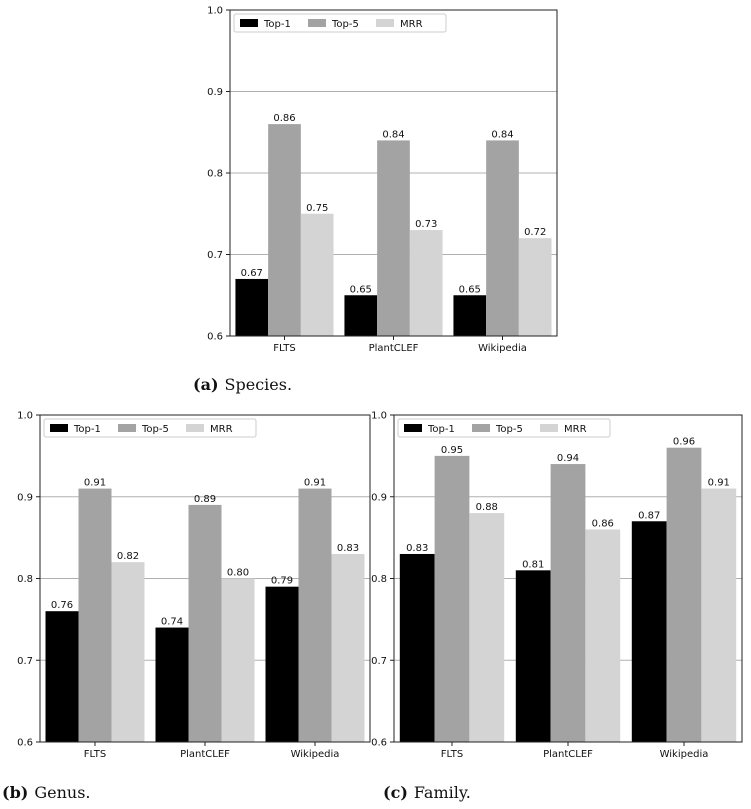 This screenshot has height=809, width=751. Describe the element at coordinates (684, 442) in the screenshot. I see `data-label: 0.96` at that location.